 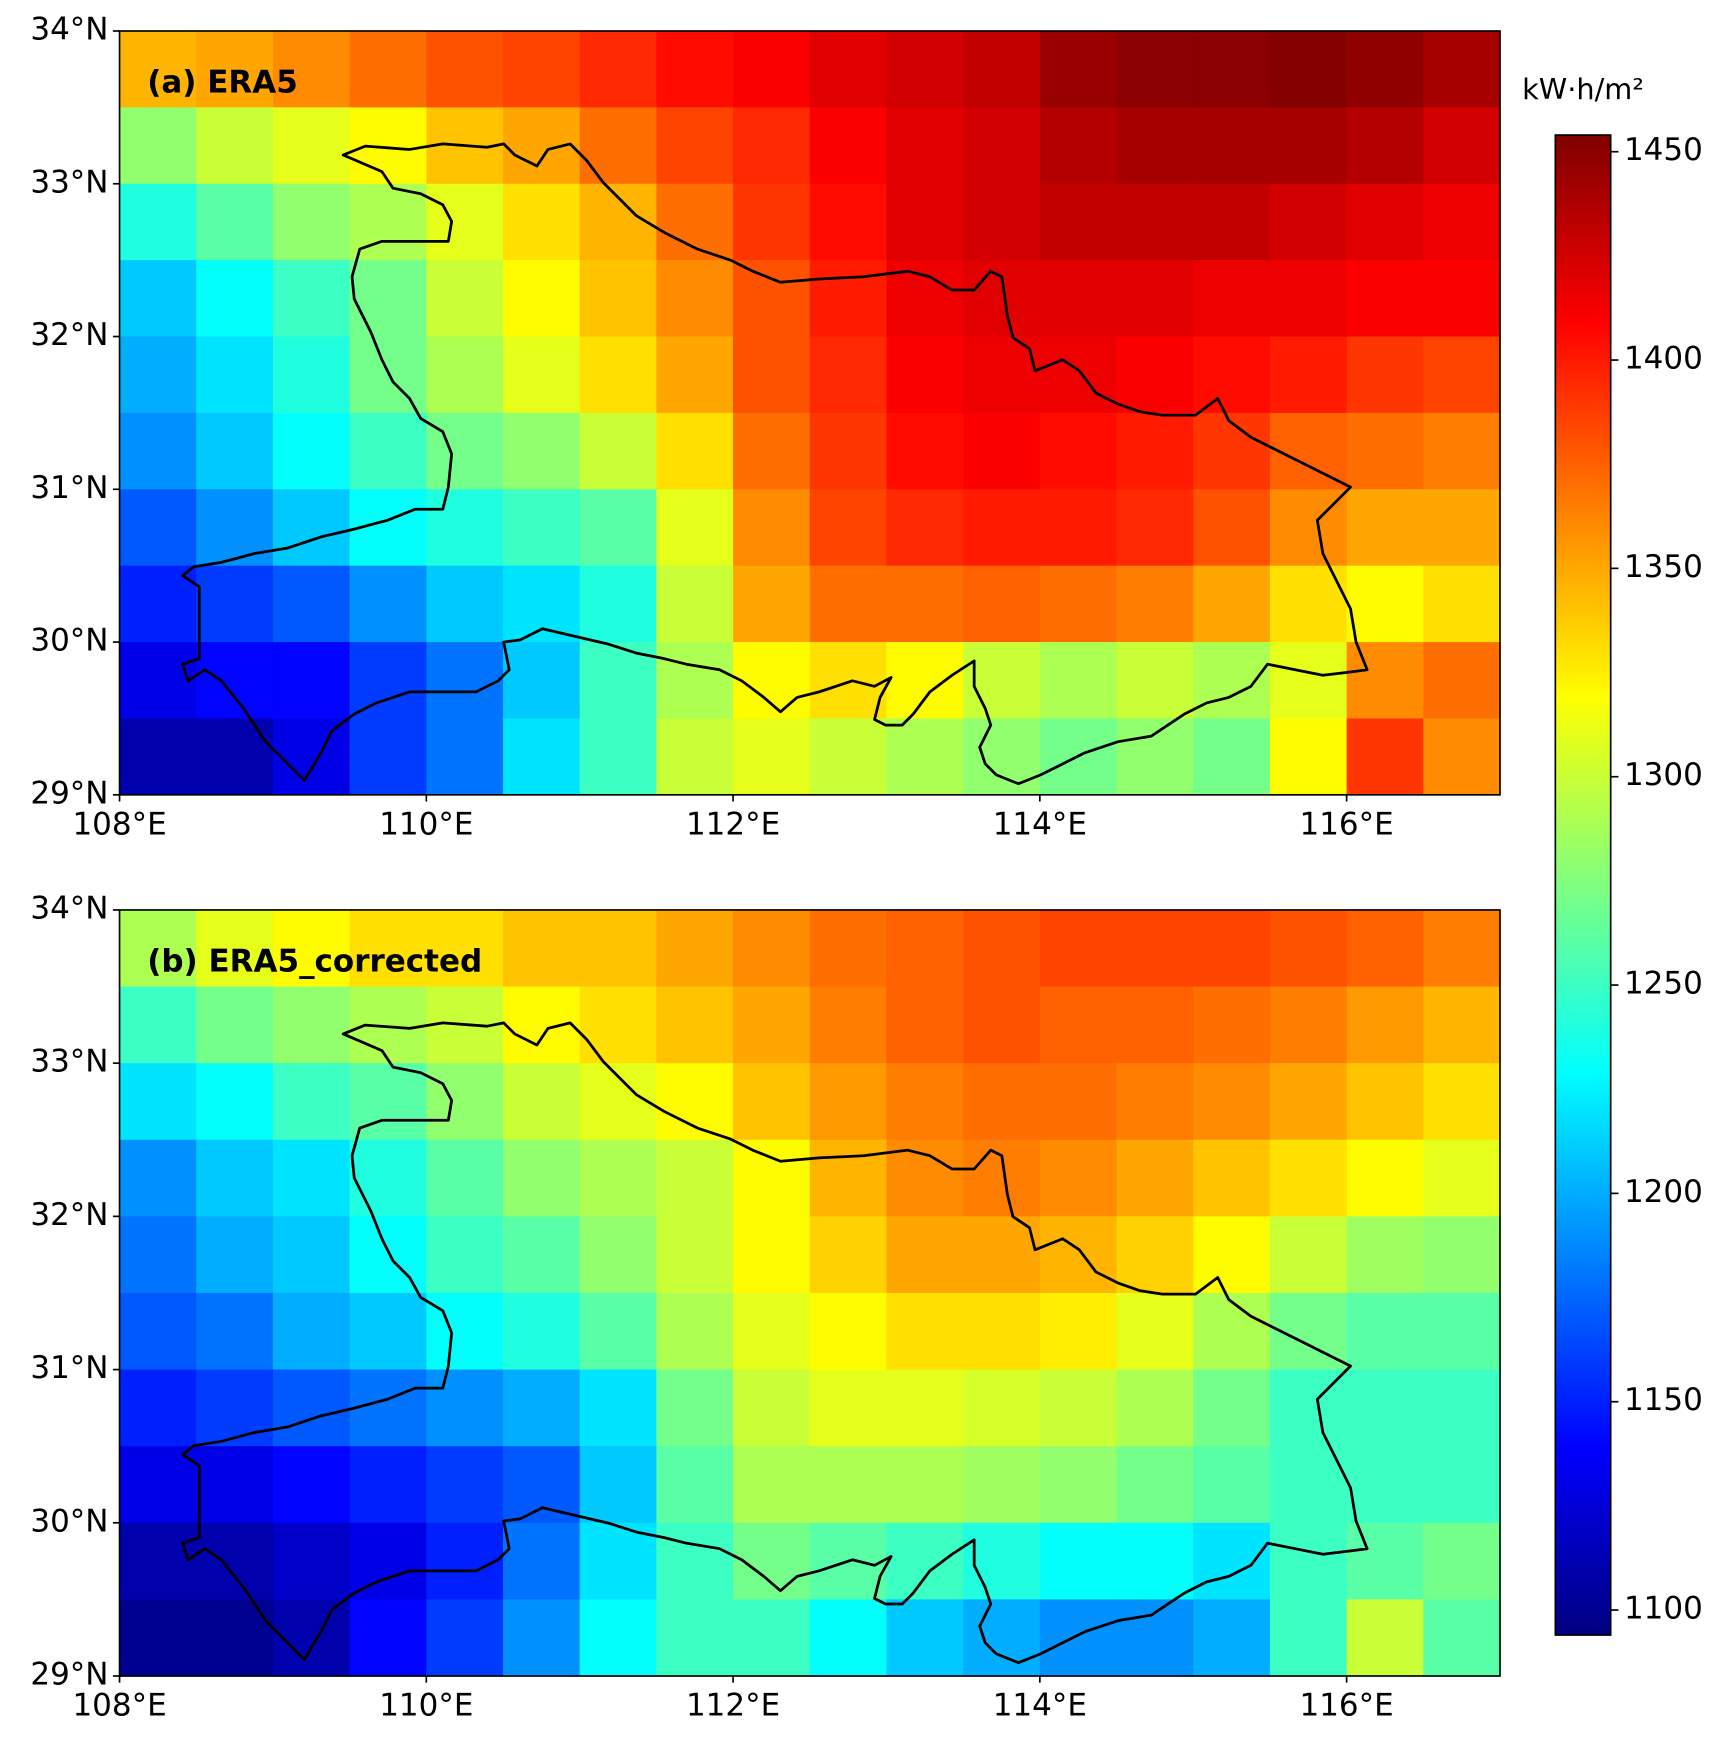 What do you see at coordinates (426, 1705) in the screenshot?
I see `x-tick-label: 110°E` at bounding box center [426, 1705].